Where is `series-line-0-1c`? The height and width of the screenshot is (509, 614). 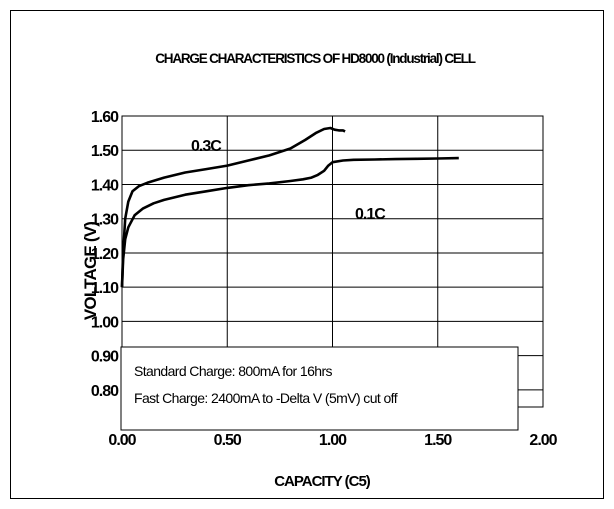 series-line-0-1c is located at coordinates (289, 222).